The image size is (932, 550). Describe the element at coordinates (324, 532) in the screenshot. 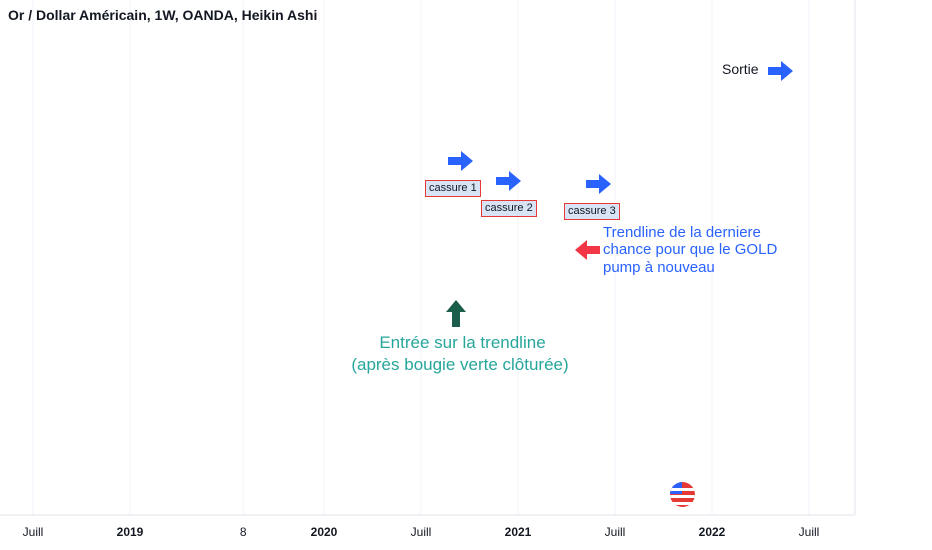

I see `time-tick-label: 2020` at that location.